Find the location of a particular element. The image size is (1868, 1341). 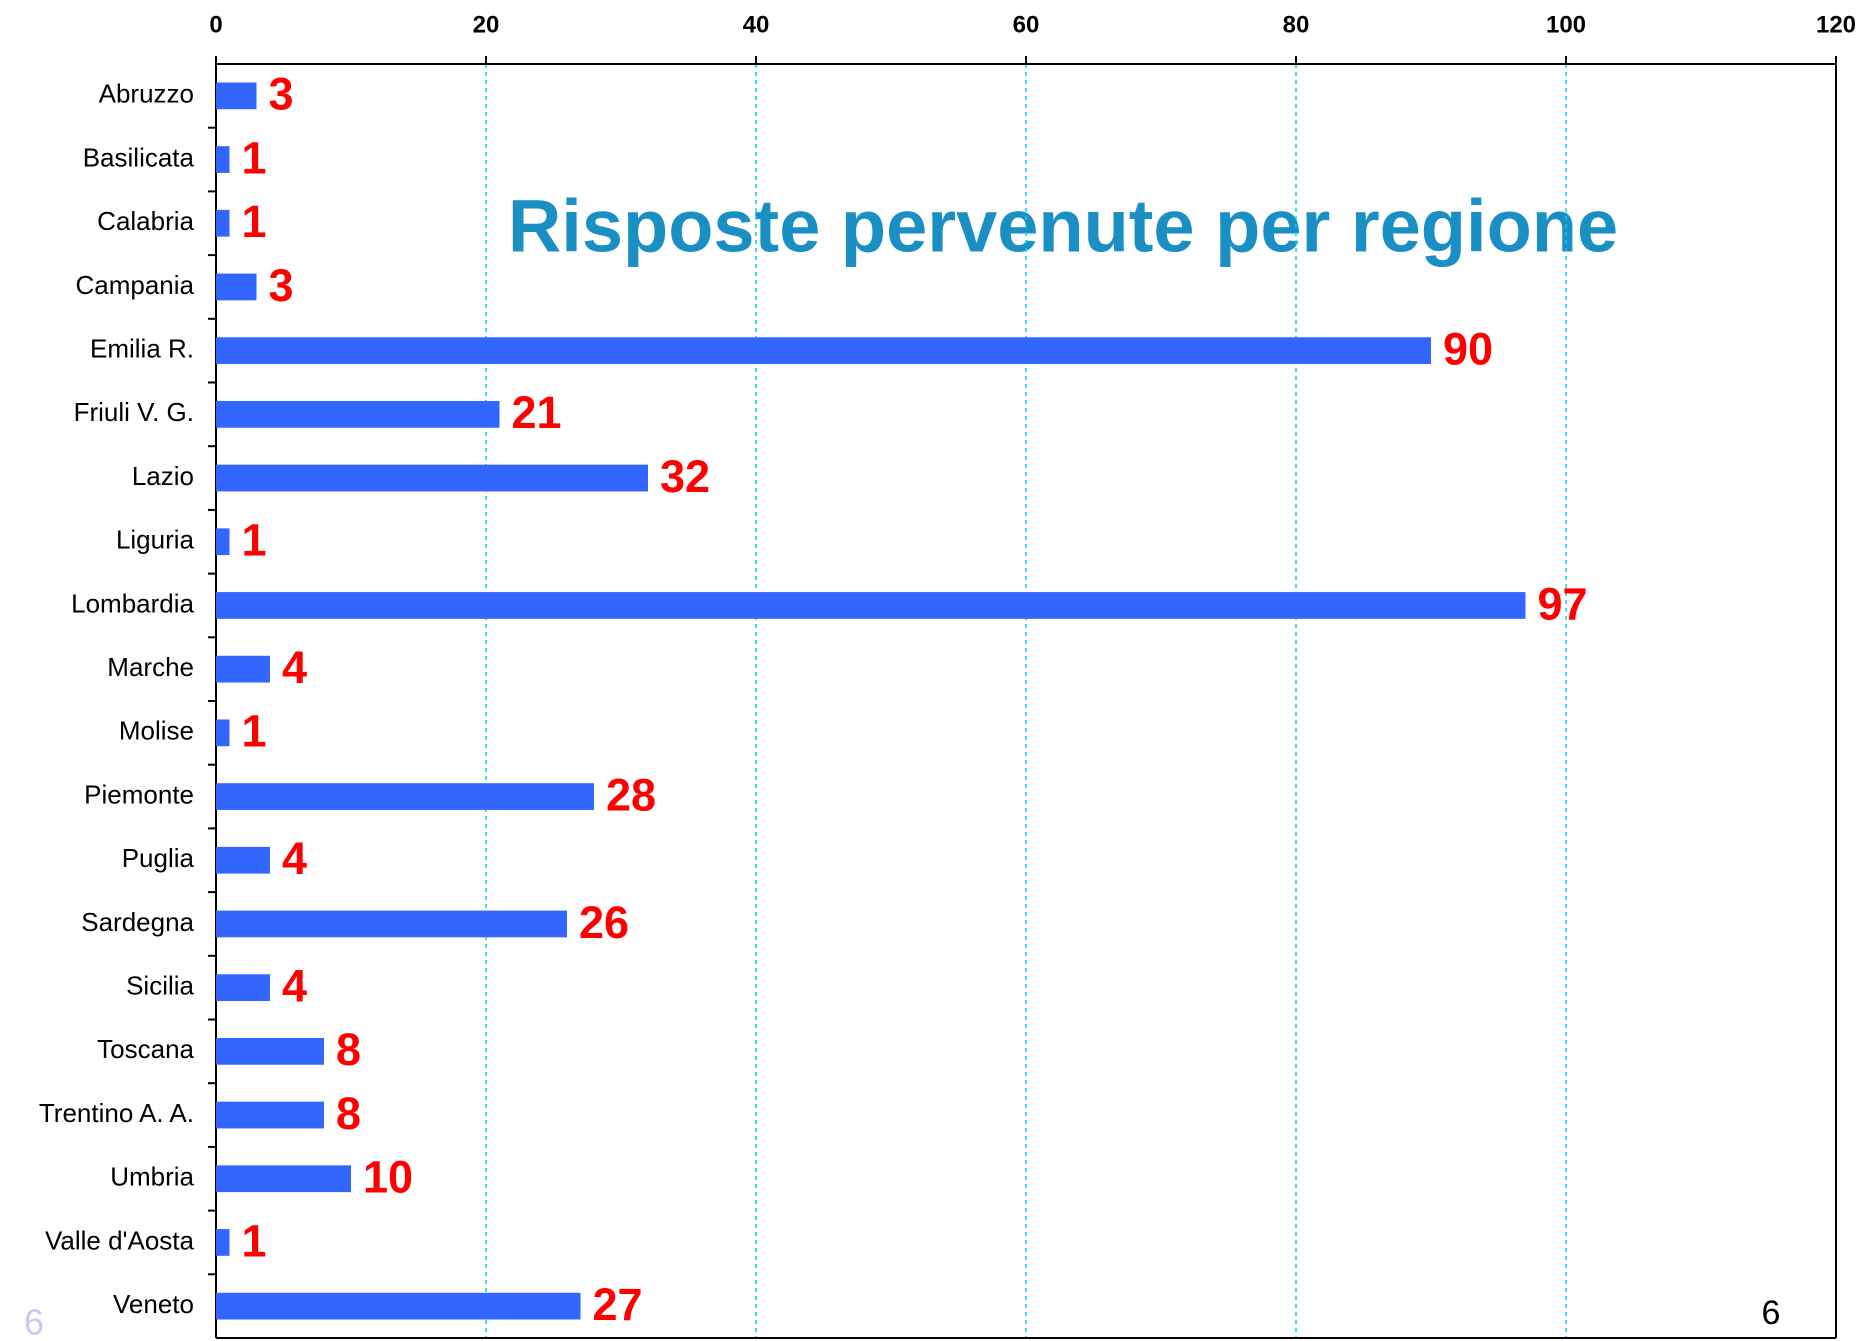

value-label: 90 is located at coordinates (1468, 349).